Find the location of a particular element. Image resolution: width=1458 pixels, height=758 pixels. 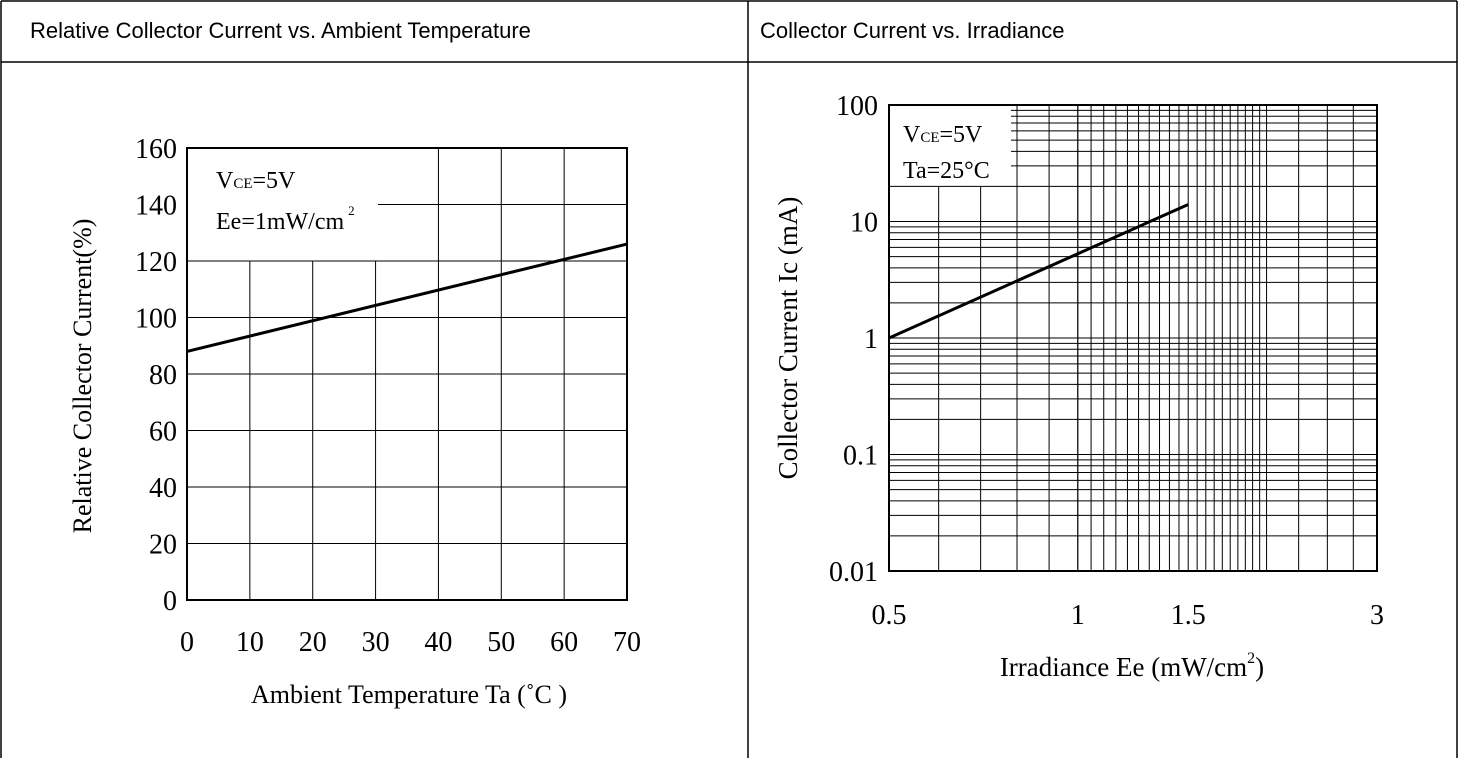

irradiance-chart-y-label: Collector Current Ic (mA) is located at coordinates (788, 338).